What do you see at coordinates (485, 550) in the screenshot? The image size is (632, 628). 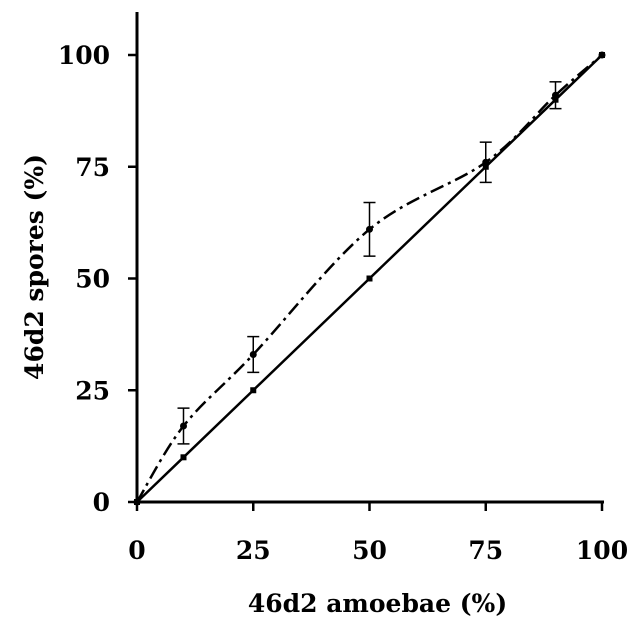 I see `x-tick-label: 75` at bounding box center [485, 550].